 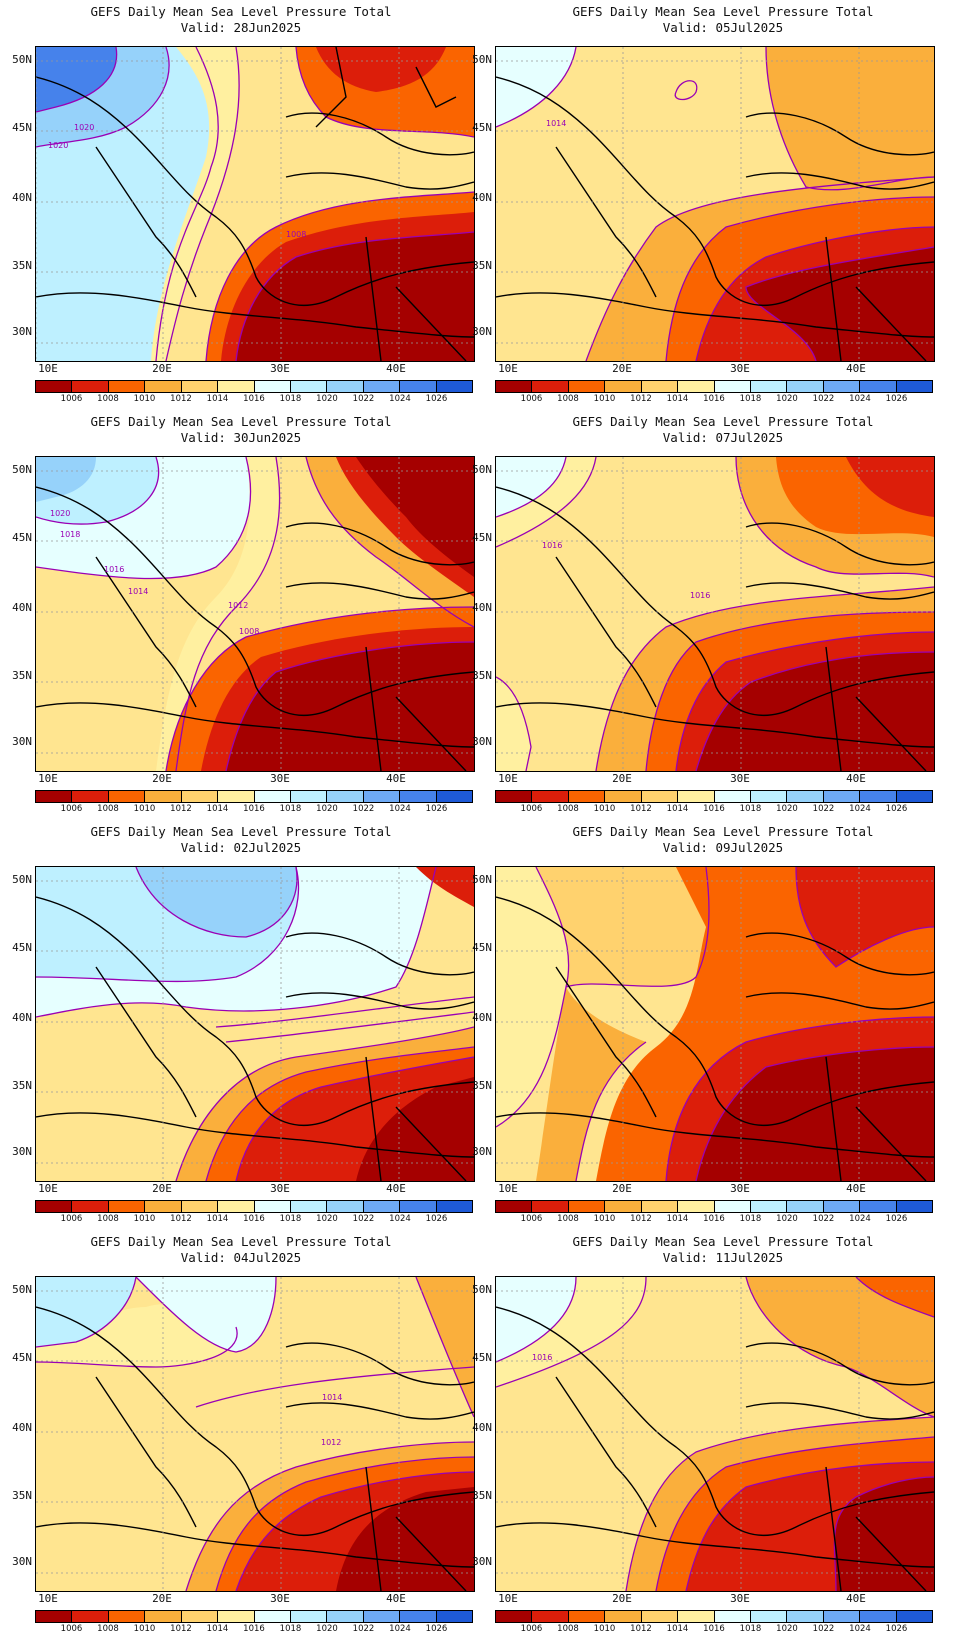 I want to click on panel-valid-date: Valid: 02Jul2025, so click(x=241, y=847).